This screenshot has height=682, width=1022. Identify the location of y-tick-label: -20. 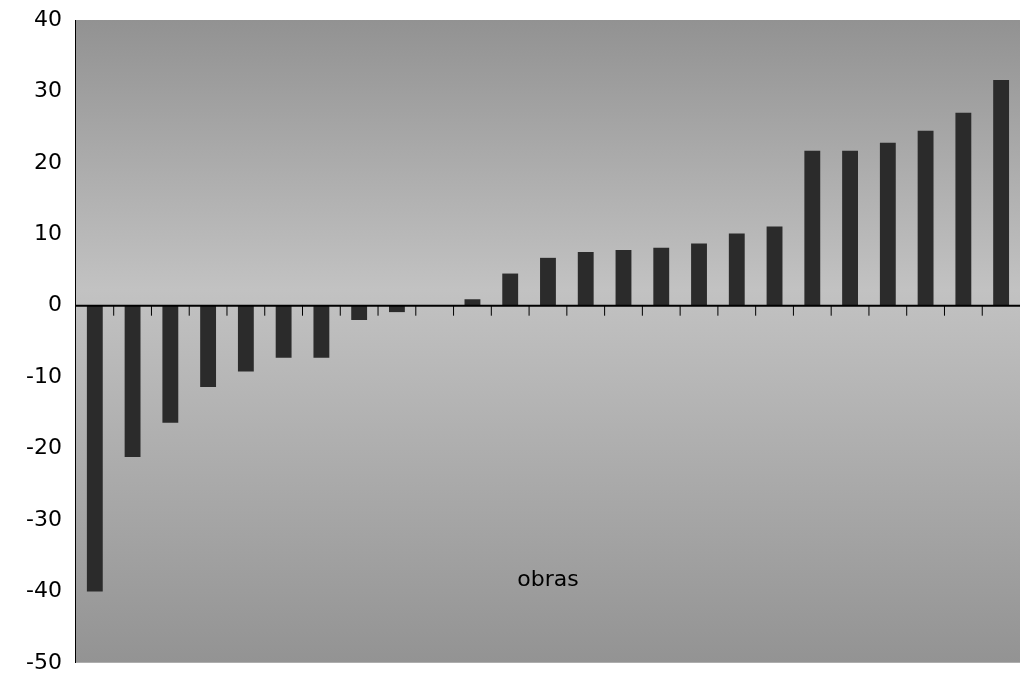
(44, 447).